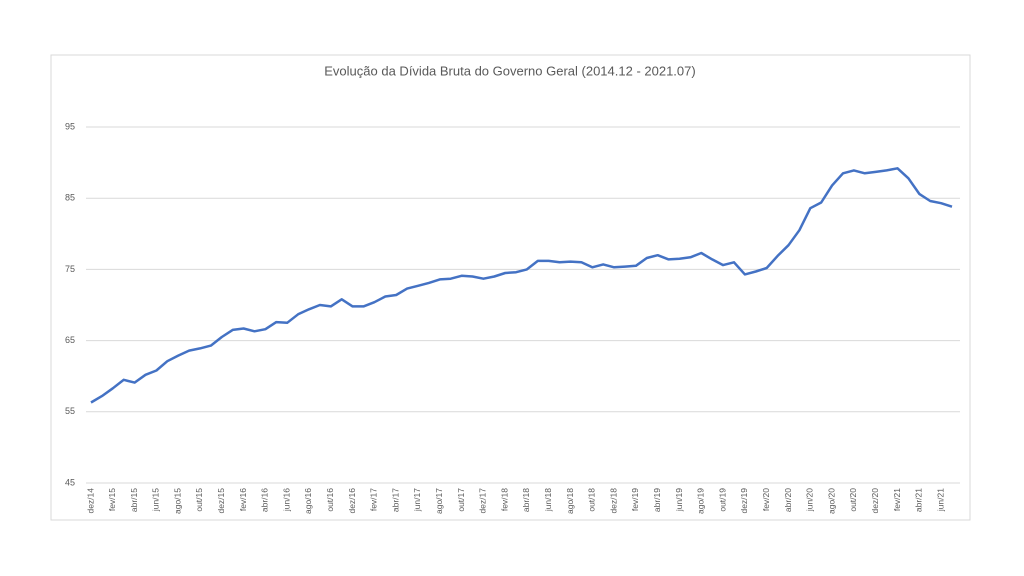 The width and height of the screenshot is (1024, 576). Describe the element at coordinates (810, 500) in the screenshot. I see `x-tick-label: jun/20` at that location.